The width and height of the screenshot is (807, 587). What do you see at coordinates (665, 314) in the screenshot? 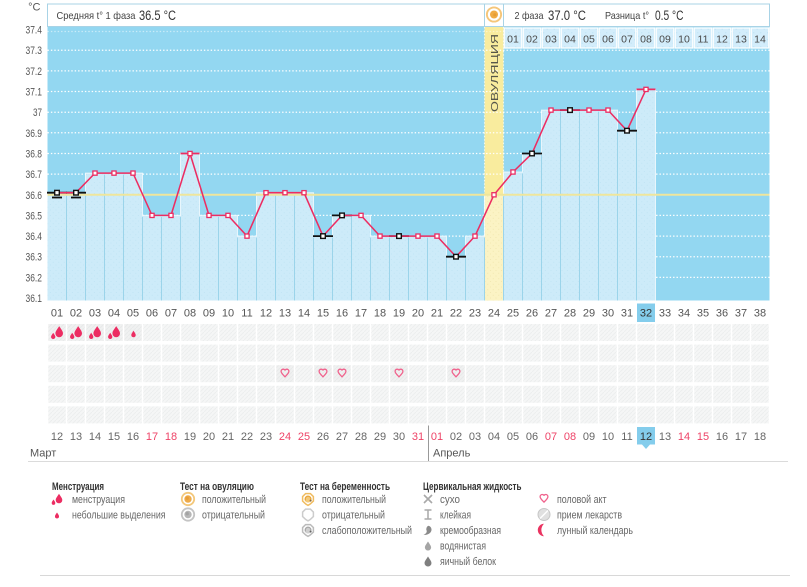
I see `svg-text: 33` at bounding box center [665, 314].